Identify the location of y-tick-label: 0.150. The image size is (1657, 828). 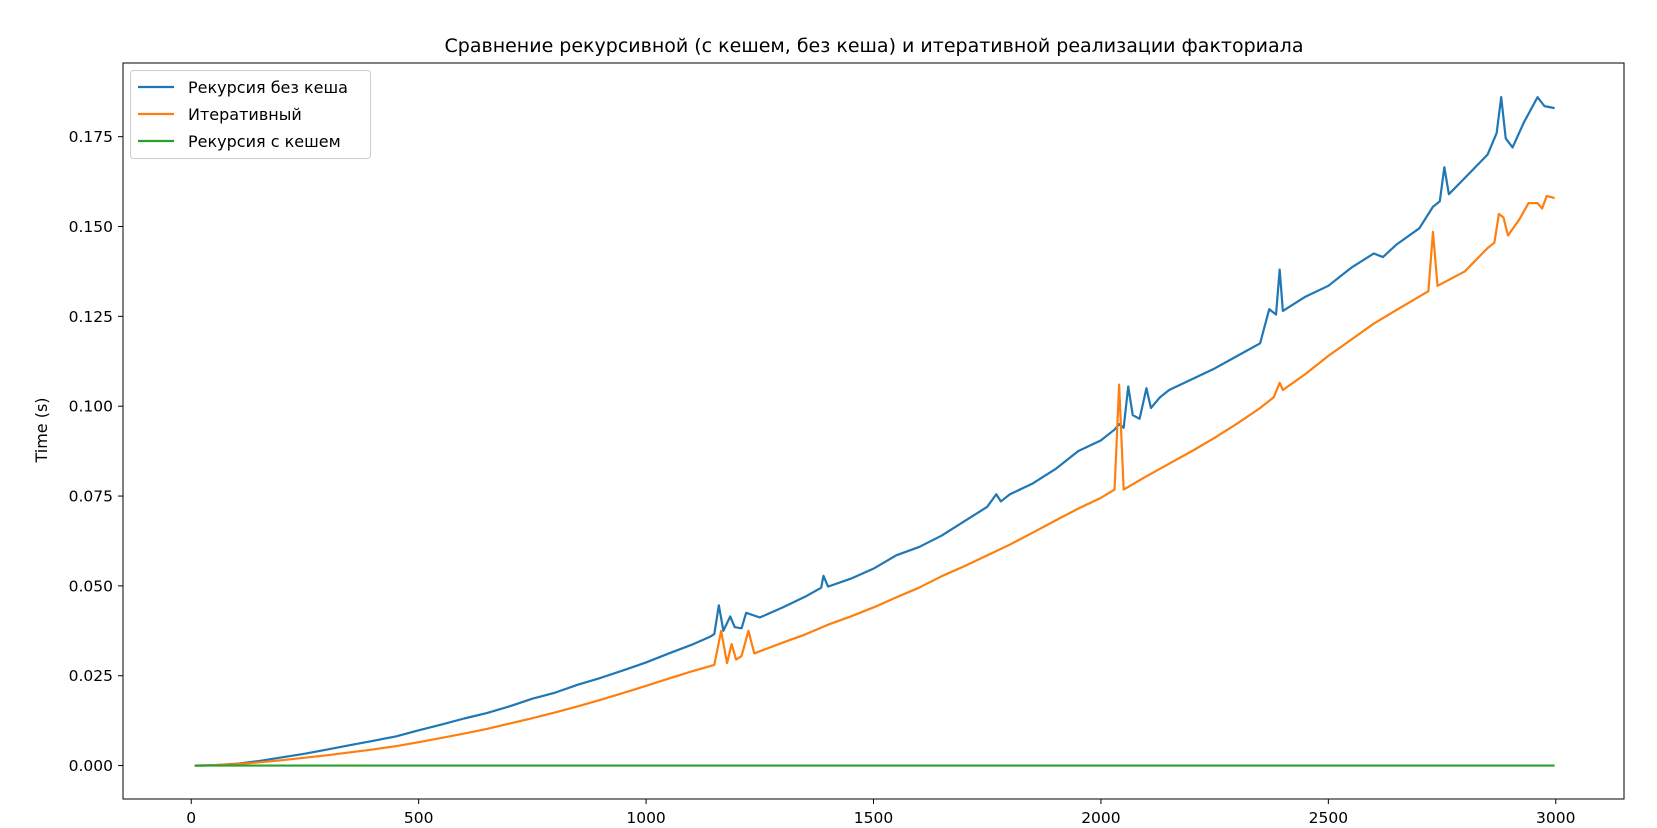
(91, 227).